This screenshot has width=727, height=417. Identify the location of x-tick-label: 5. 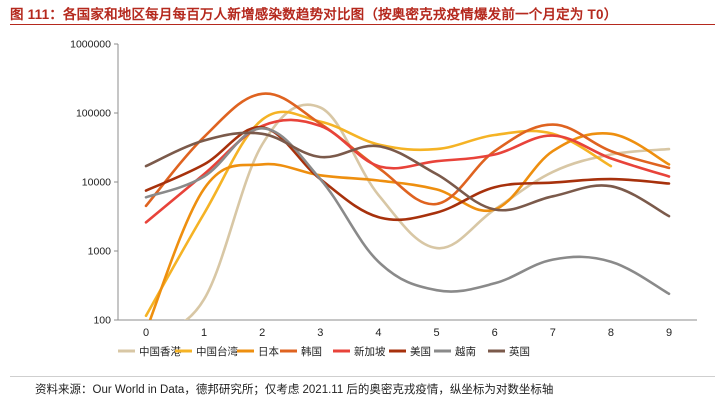
(436, 333).